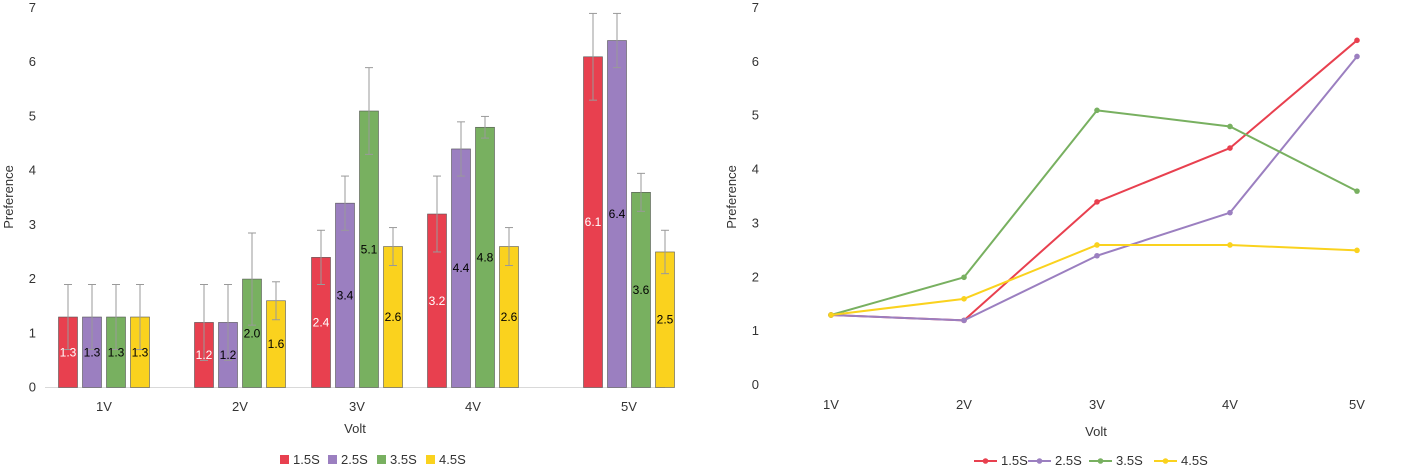 This screenshot has height=467, width=1428. I want to click on line-x-tick-labels: 1V 2V 3V 4V 5V, so click(1094, 404).